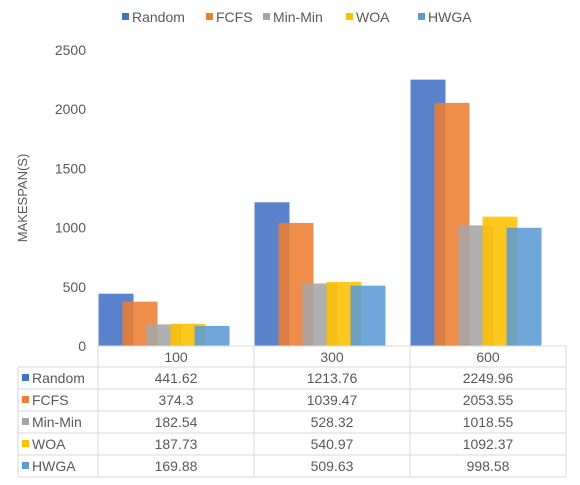  I want to click on legend-item-random: Random, so click(153, 17).